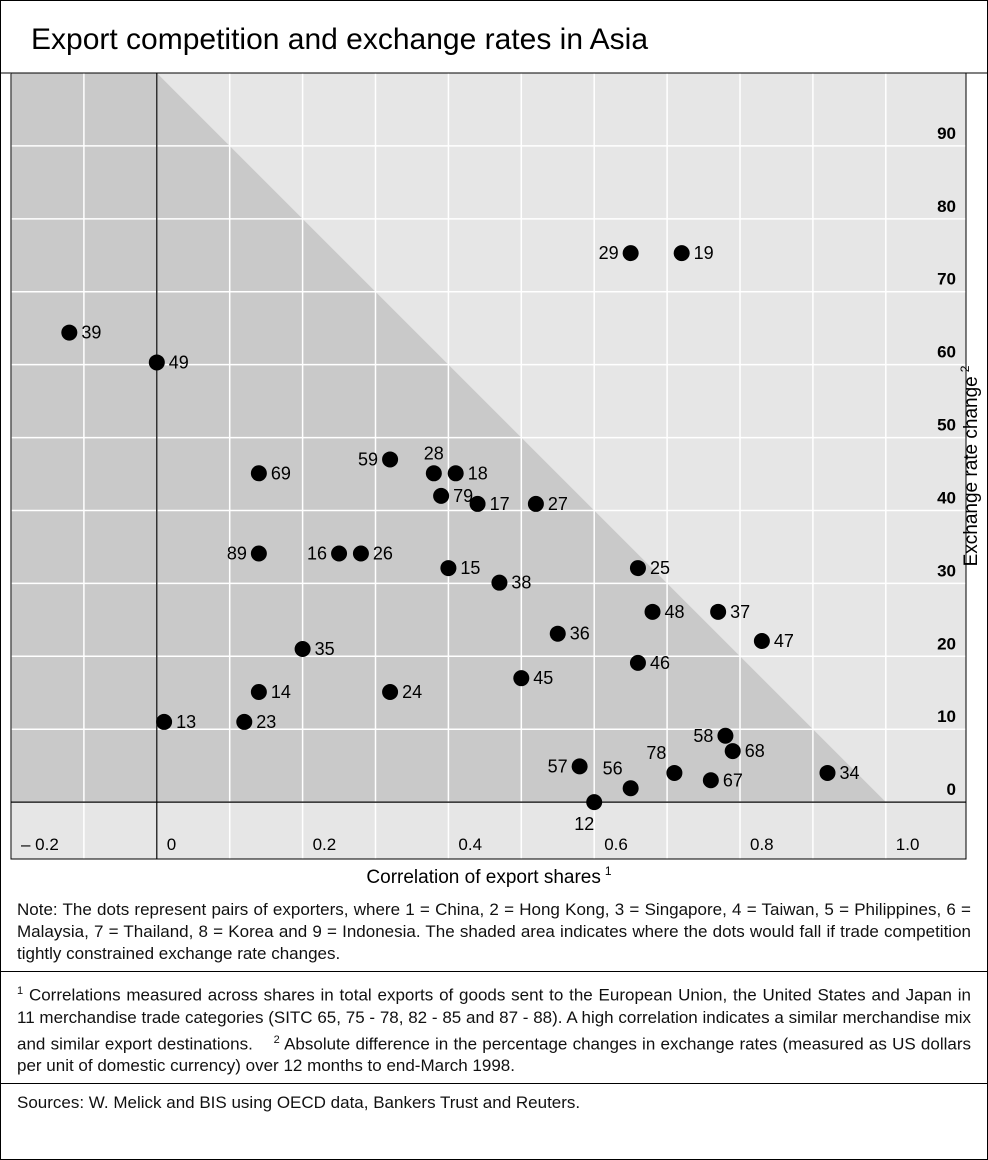 The image size is (988, 1160). Describe the element at coordinates (908, 844) in the screenshot. I see `x-tick-label: 1.0` at that location.